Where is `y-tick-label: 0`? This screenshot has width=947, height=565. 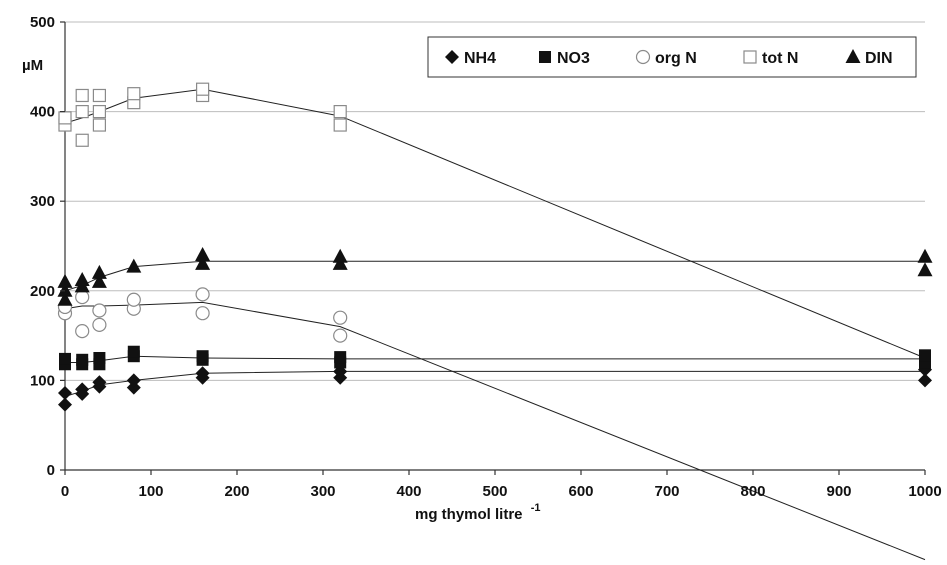
y-tick-label: 0 is located at coordinates (51, 470).